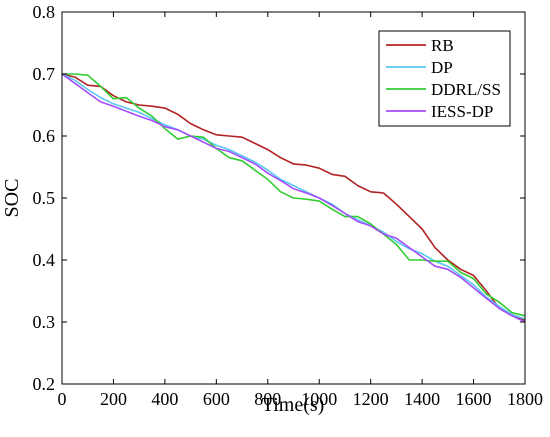  What do you see at coordinates (44, 260) in the screenshot?
I see `y-tick-label: 0.4` at bounding box center [44, 260].